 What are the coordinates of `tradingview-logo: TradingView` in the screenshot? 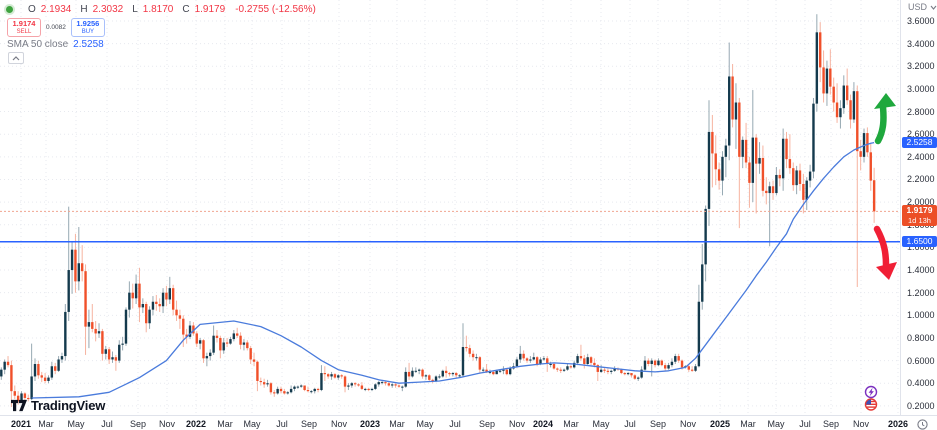 It's located at (58, 405).